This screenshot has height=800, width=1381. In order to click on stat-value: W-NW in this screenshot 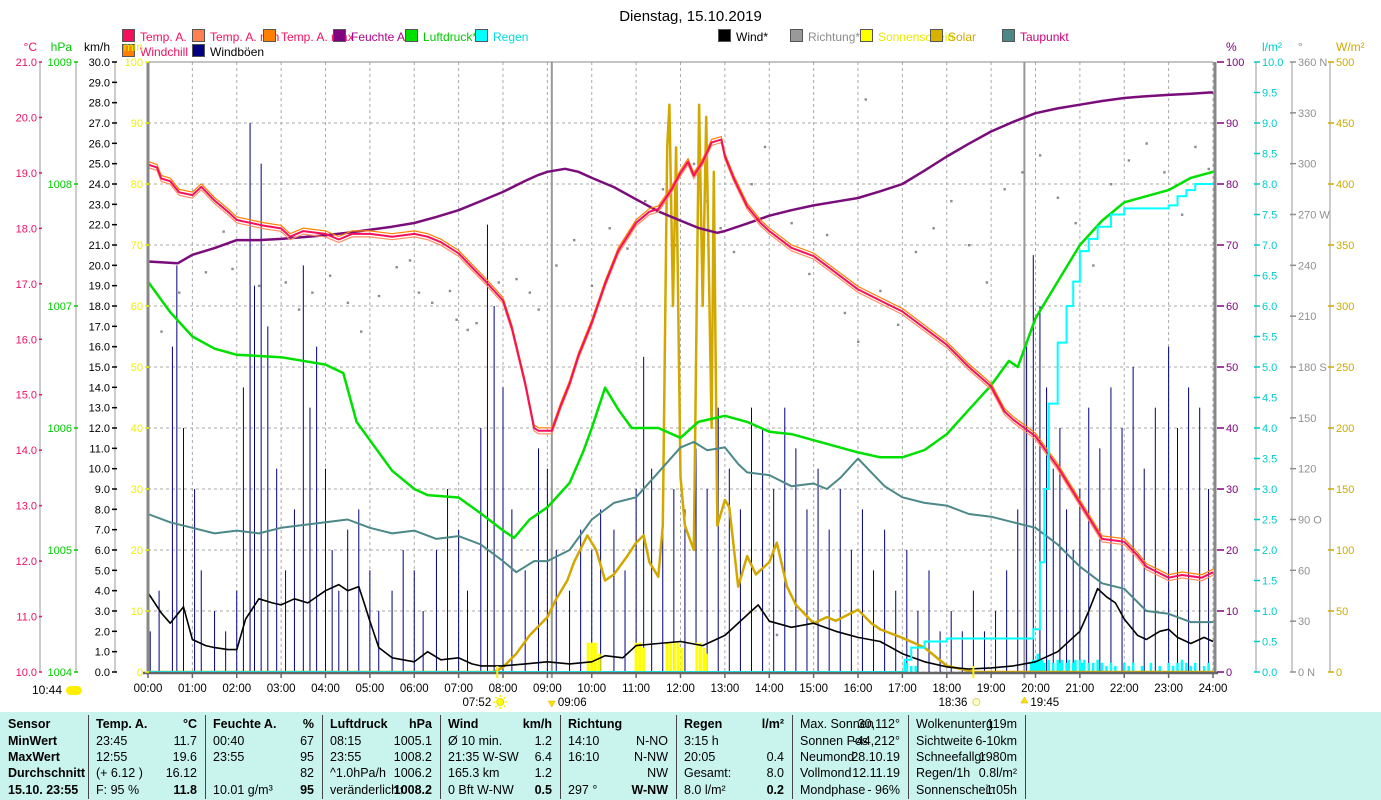, I will do `click(649, 790)`.